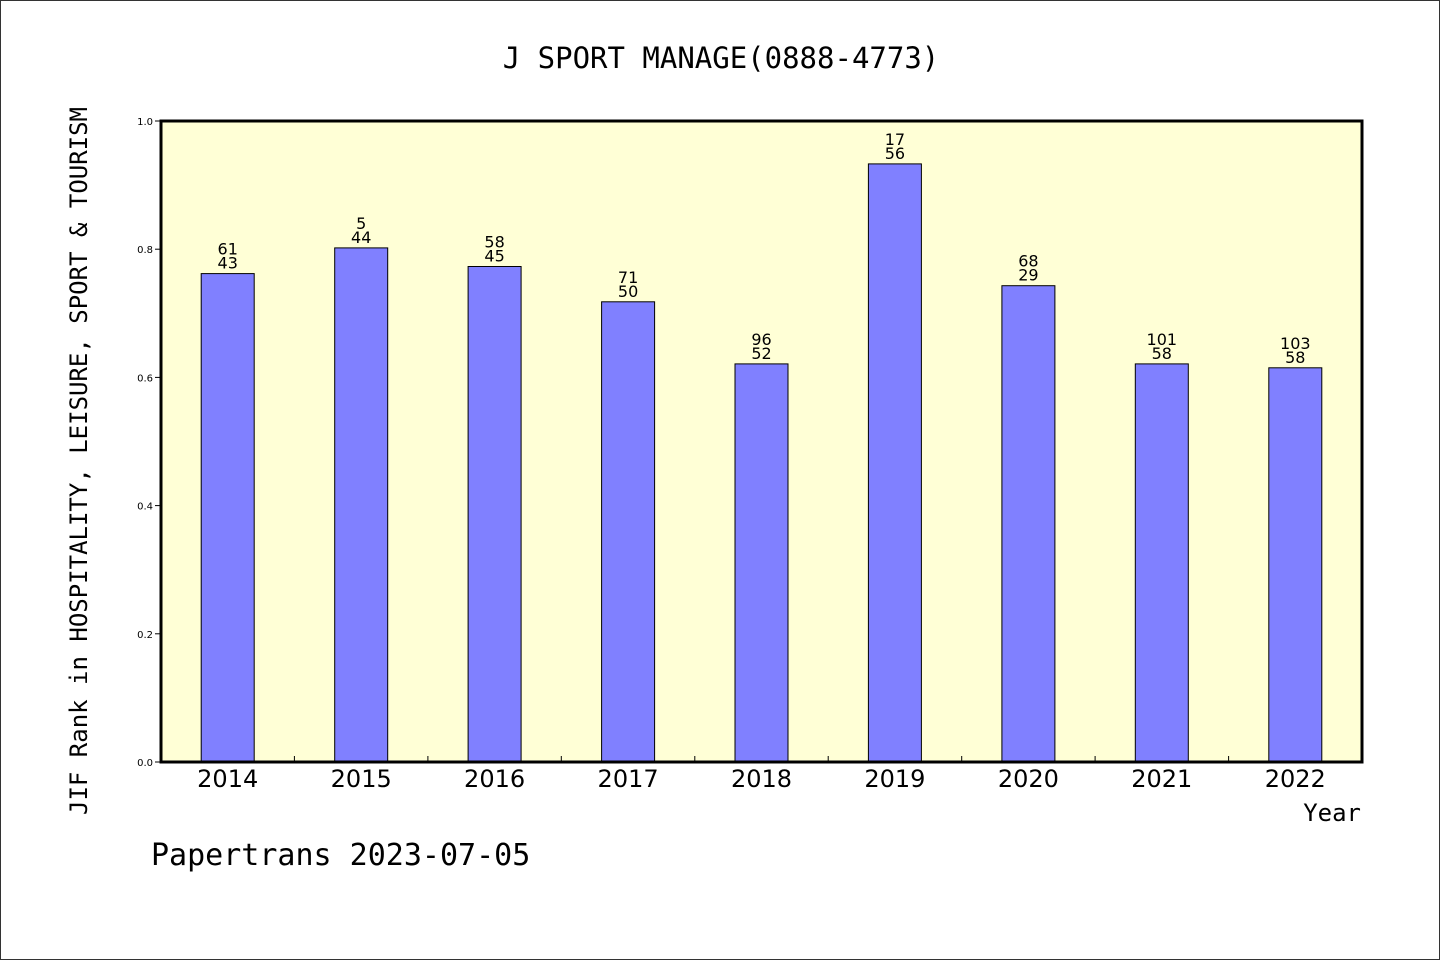 The image size is (1440, 961). What do you see at coordinates (227, 518) in the screenshot?
I see `bar-2014` at bounding box center [227, 518].